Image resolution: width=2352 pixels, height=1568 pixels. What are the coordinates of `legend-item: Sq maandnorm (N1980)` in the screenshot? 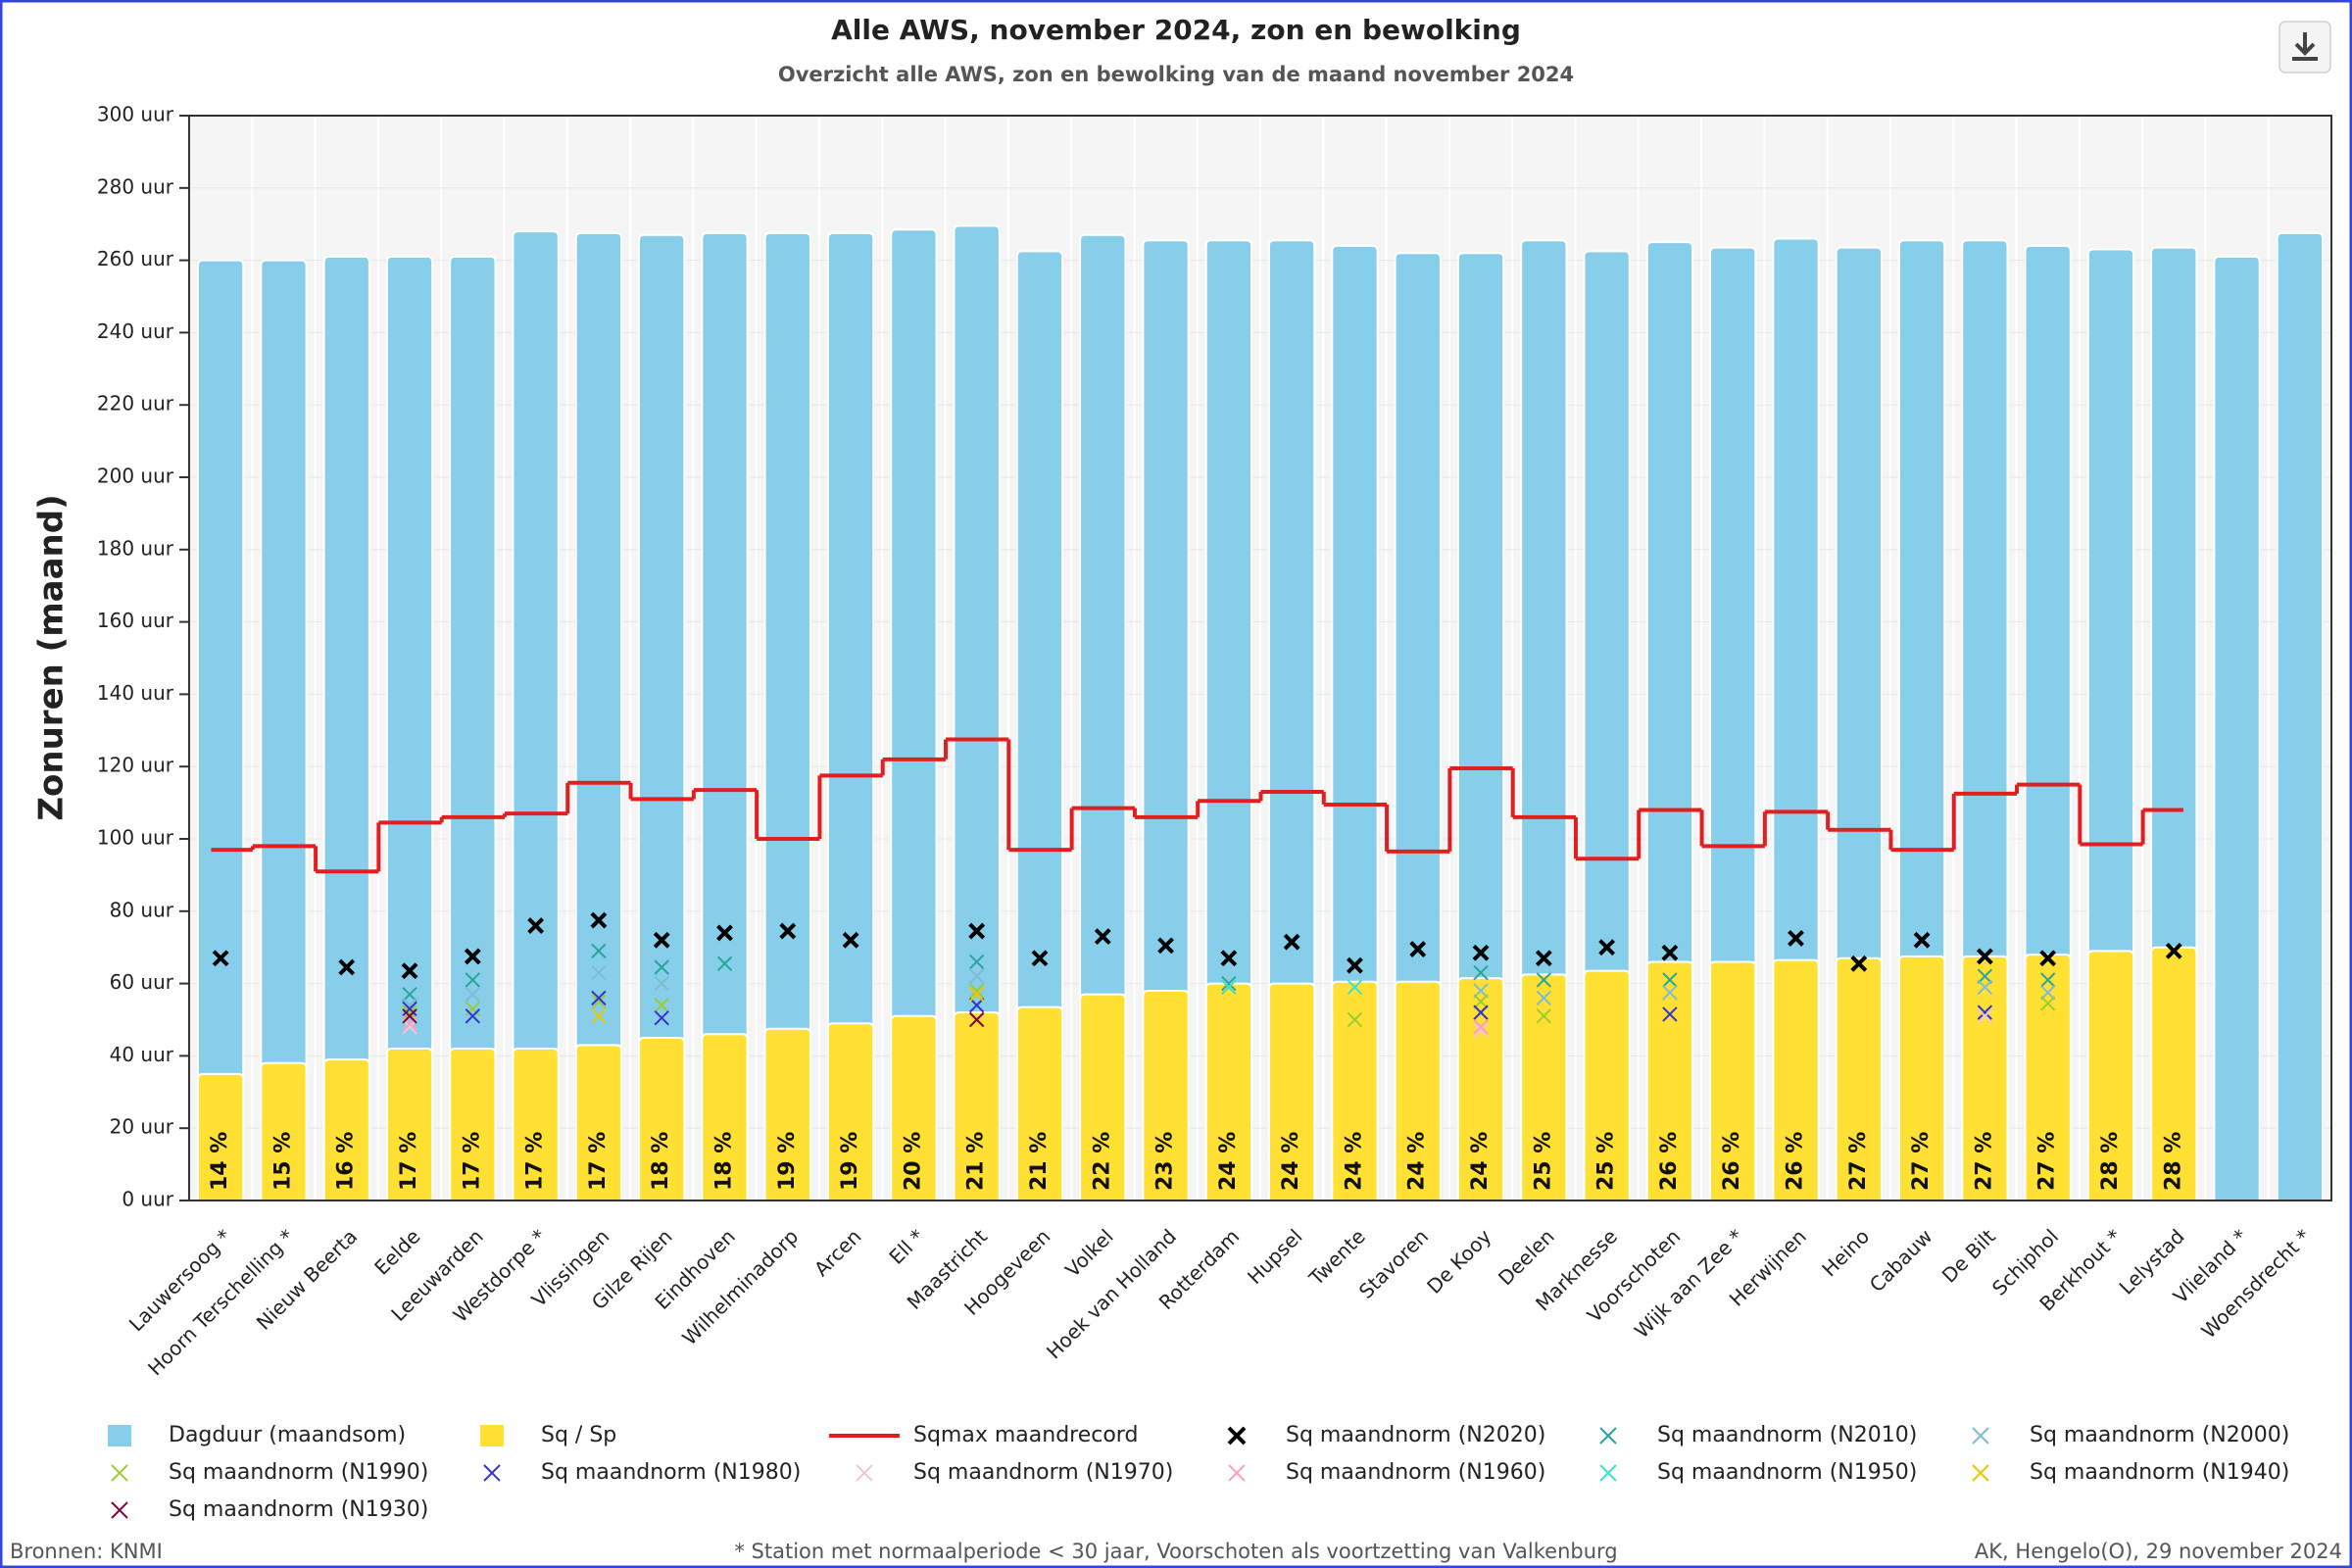 It's located at (642, 1472).